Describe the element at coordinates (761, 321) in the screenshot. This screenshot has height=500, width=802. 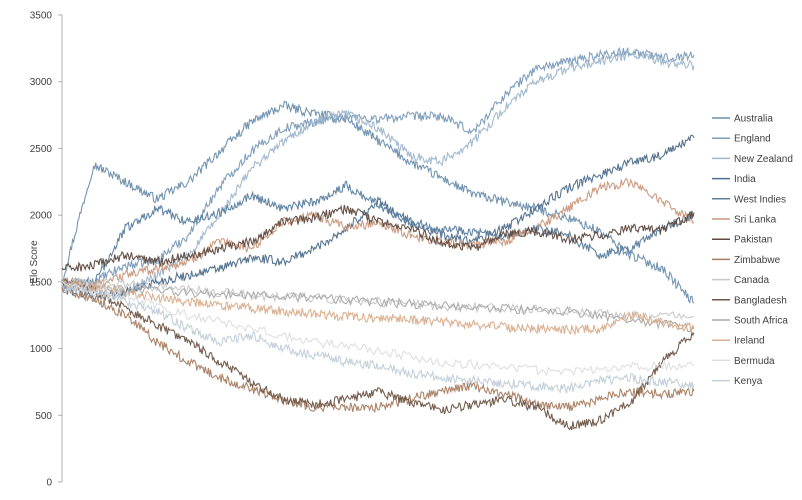
I see `legend-label: South Africa` at that location.